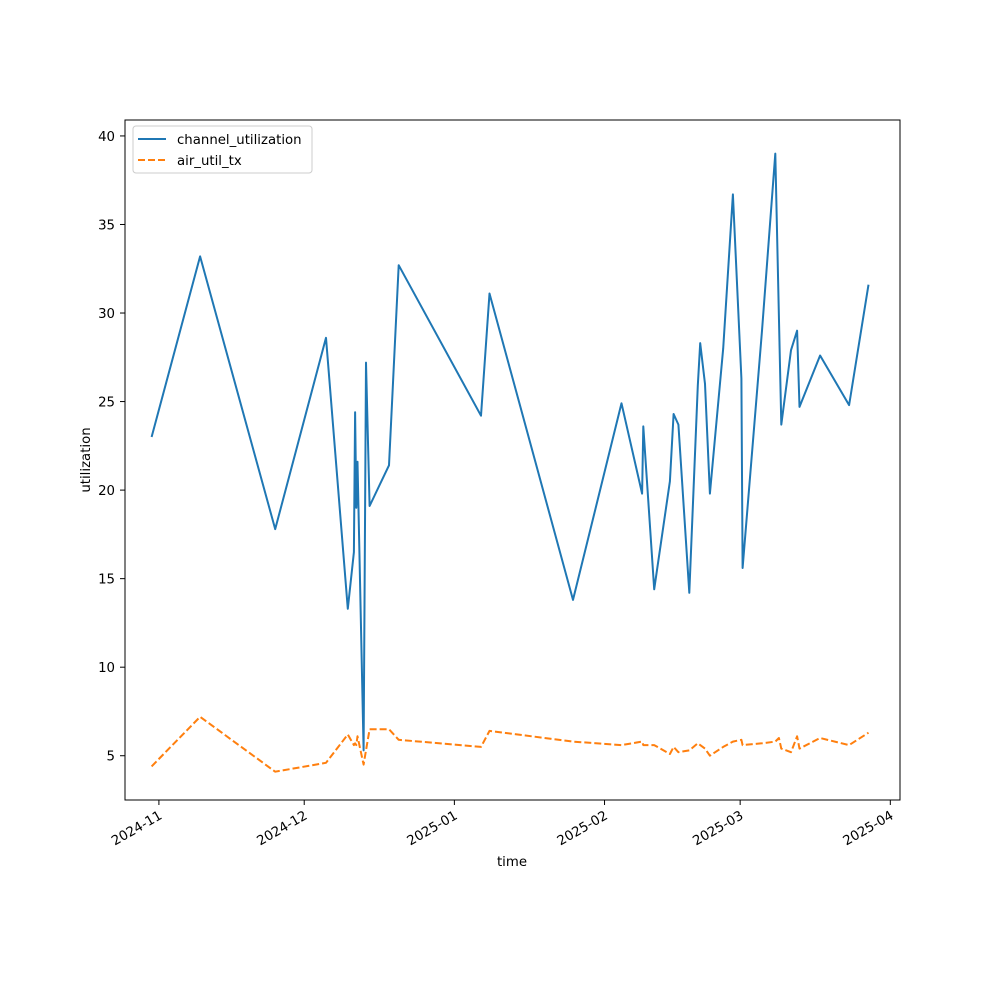 Image resolution: width=1000 pixels, height=1000 pixels. What do you see at coordinates (106, 668) in the screenshot?
I see `y-tick-label: 10` at bounding box center [106, 668].